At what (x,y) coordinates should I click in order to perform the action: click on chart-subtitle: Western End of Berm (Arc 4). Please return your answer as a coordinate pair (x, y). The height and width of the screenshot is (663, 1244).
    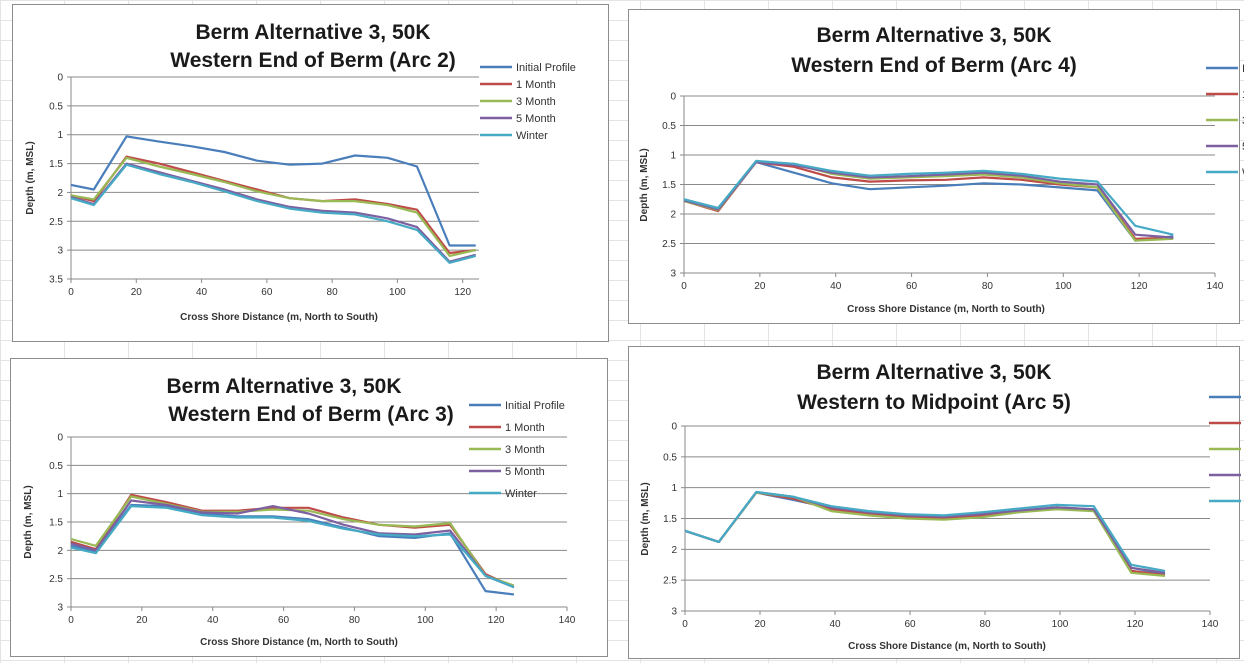
    Looking at the image, I should click on (934, 65).